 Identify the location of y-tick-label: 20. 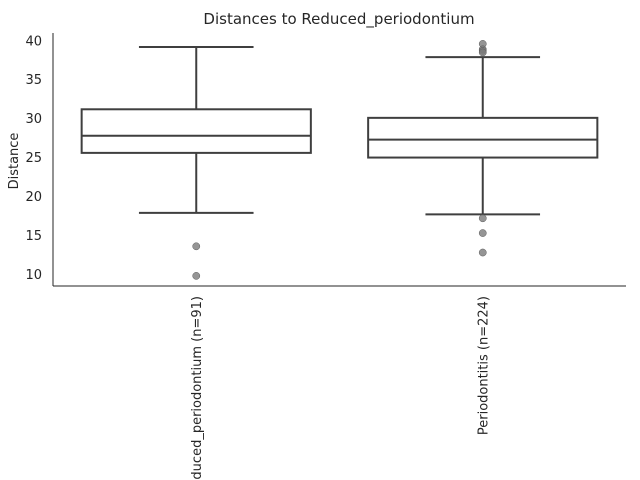
(33, 197).